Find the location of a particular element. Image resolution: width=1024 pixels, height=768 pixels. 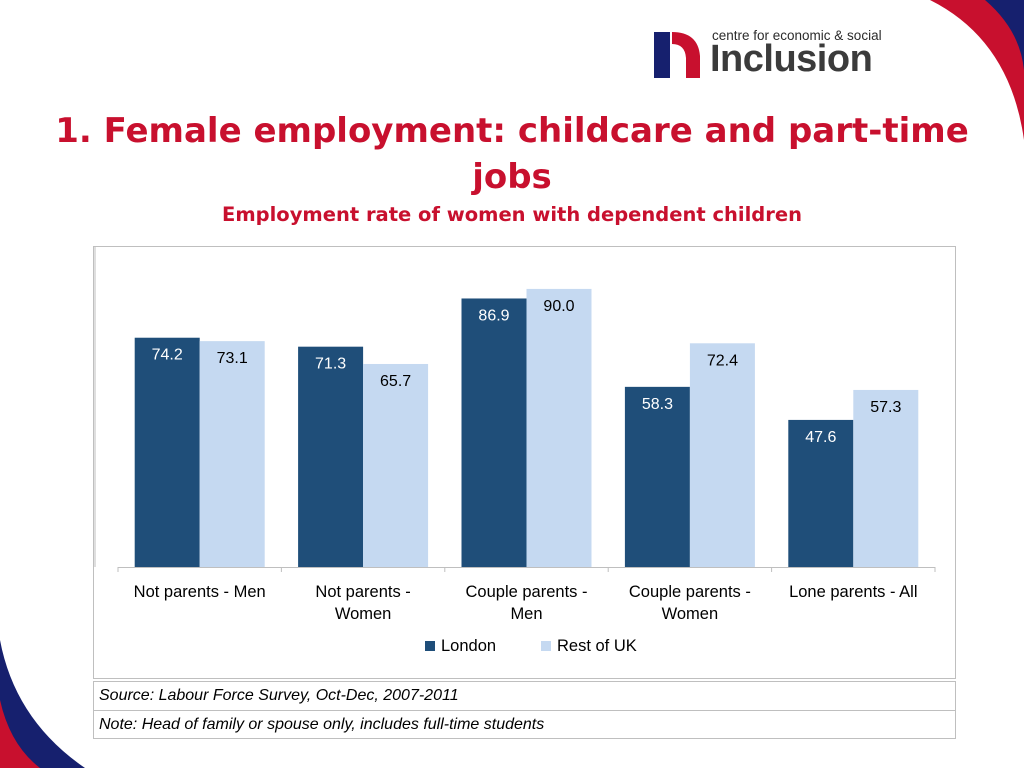

data-label: 73.1 is located at coordinates (232, 358).